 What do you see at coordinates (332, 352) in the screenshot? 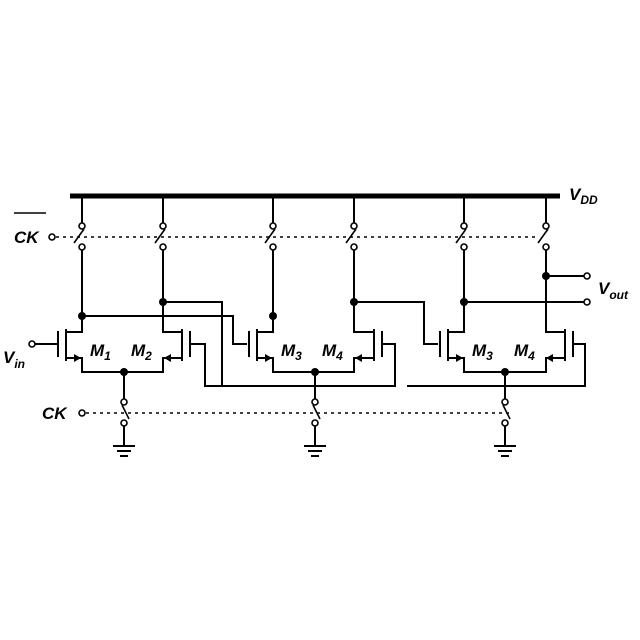
I see `m4-label-a: M4` at bounding box center [332, 352].